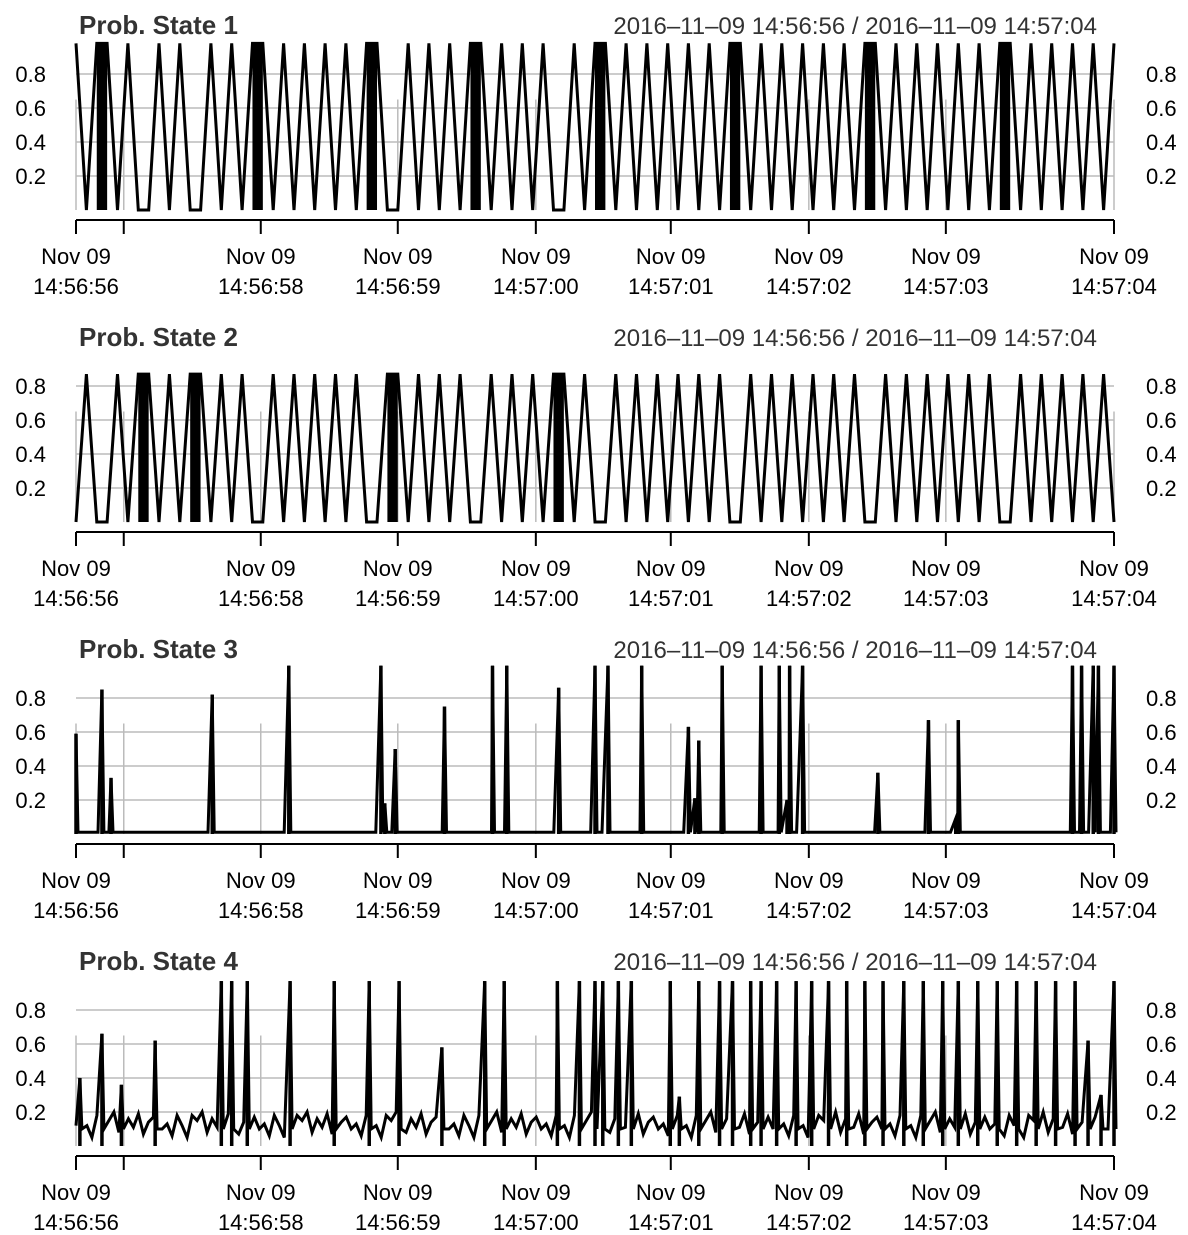 Image resolution: width=1188 pixels, height=1235 pixels. What do you see at coordinates (158, 961) in the screenshot?
I see `panel-title: Prob. State 4` at bounding box center [158, 961].